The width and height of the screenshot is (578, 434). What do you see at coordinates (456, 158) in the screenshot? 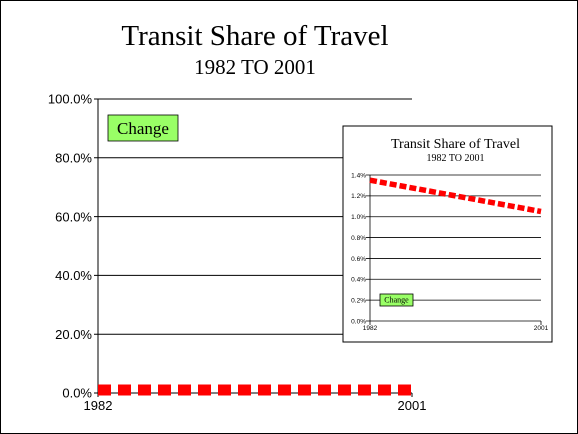
I see `inset-chart-subtitle: 1982 TO 2001` at bounding box center [456, 158].